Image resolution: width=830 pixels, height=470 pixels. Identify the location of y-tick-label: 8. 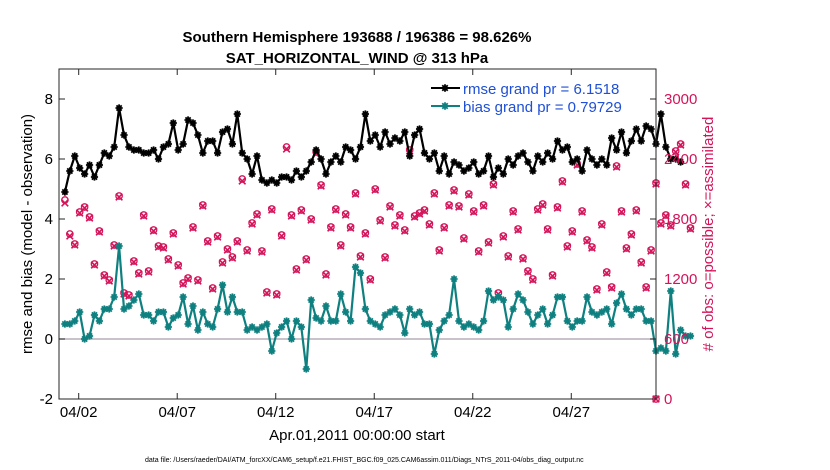
(49, 99).